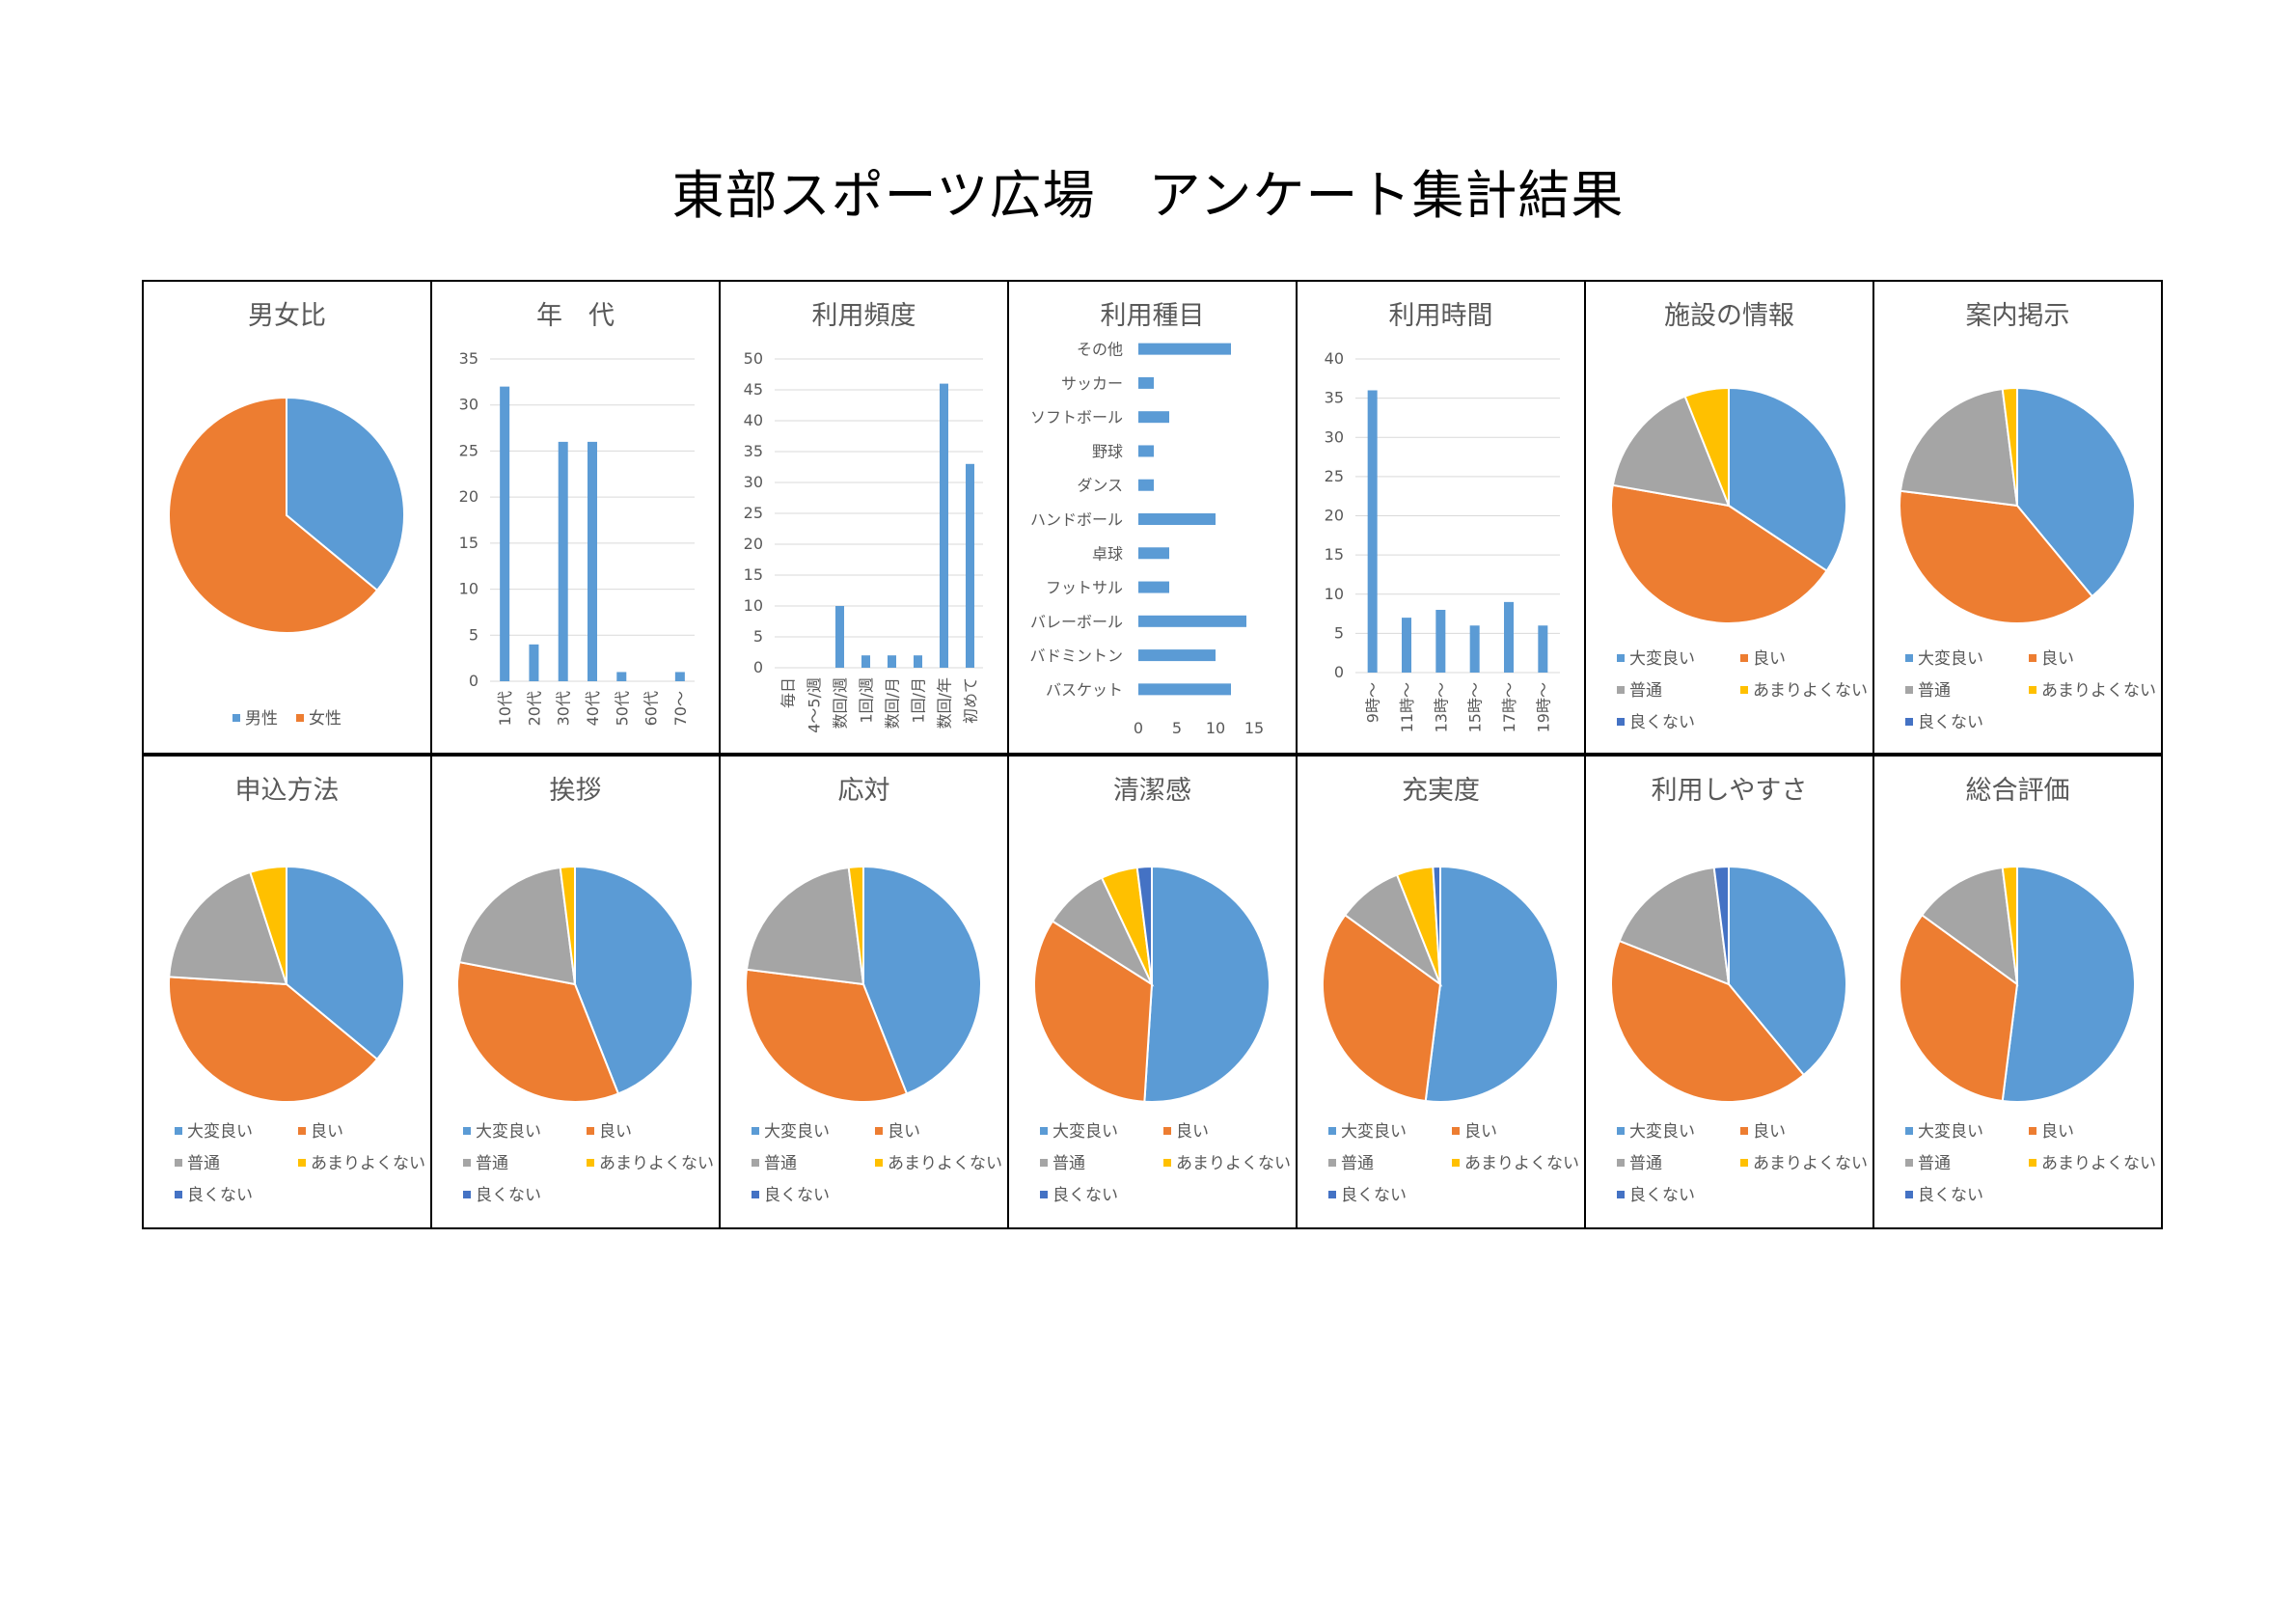  I want to click on y-tick-label: ソフトボール, so click(1077, 417).